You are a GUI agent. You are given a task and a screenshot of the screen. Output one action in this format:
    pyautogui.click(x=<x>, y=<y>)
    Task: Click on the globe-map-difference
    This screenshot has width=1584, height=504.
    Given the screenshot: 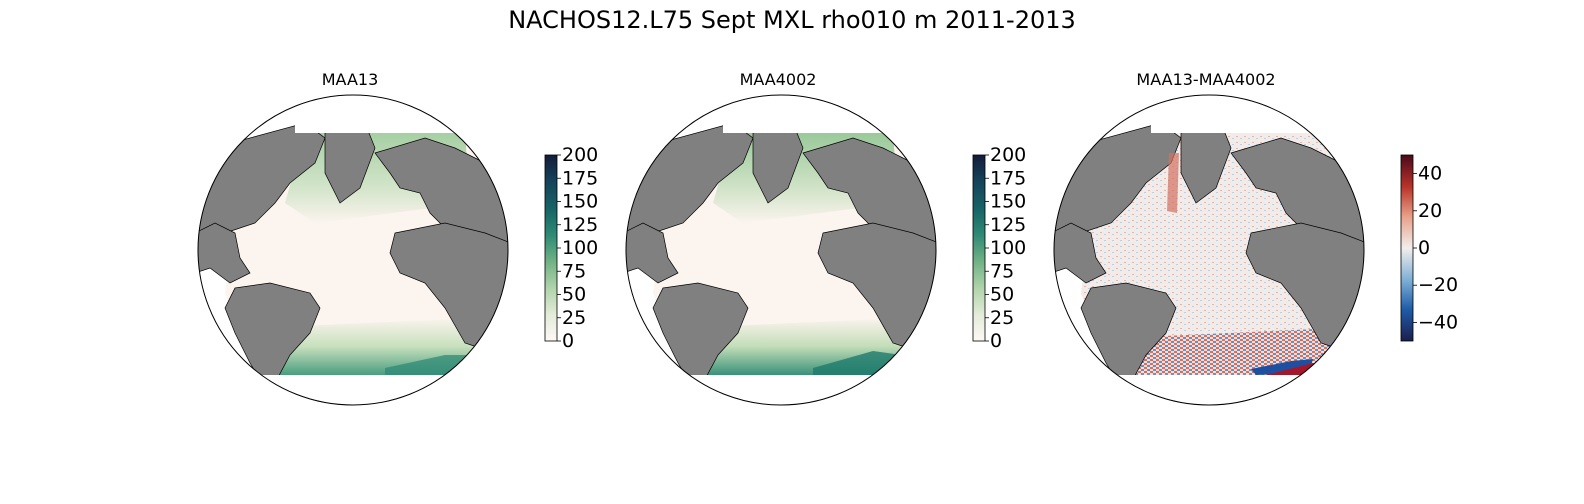 What is the action you would take?
    pyautogui.click(x=1209, y=250)
    